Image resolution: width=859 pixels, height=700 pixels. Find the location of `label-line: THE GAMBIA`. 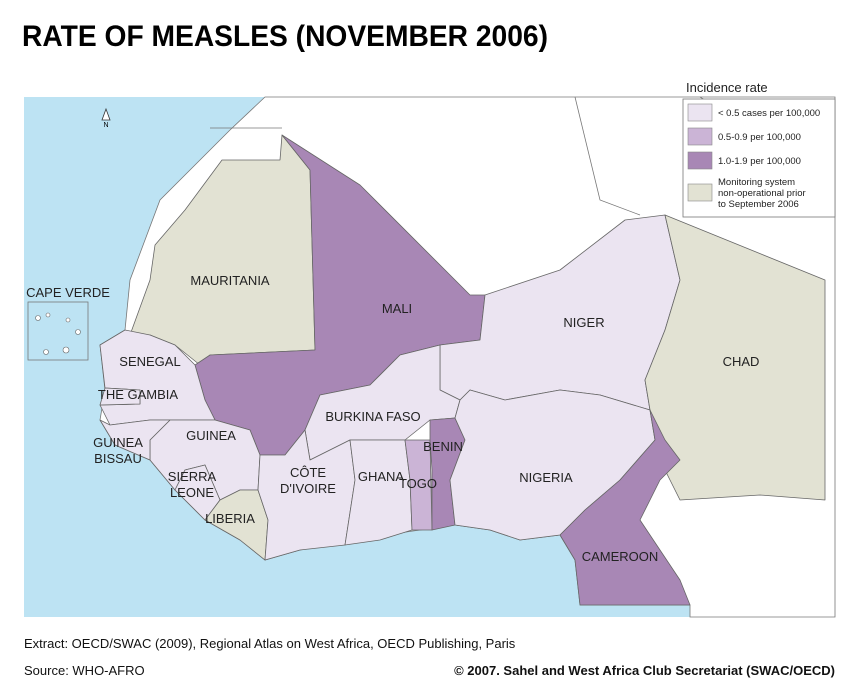

label-line: THE GAMBIA is located at coordinates (138, 394).